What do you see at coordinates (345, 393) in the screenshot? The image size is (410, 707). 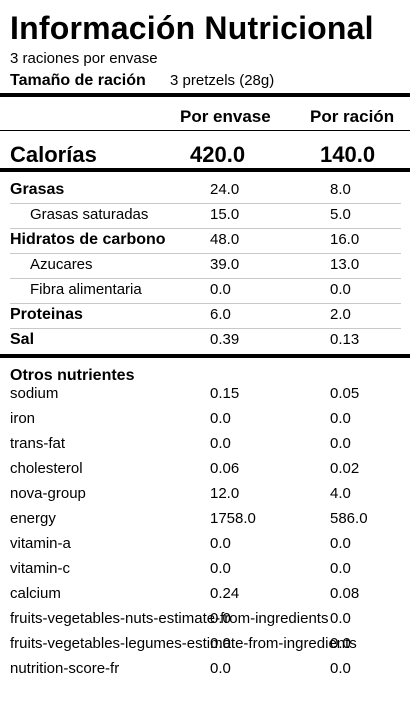 I see `nutrient-per-serving: 0.05` at bounding box center [345, 393].